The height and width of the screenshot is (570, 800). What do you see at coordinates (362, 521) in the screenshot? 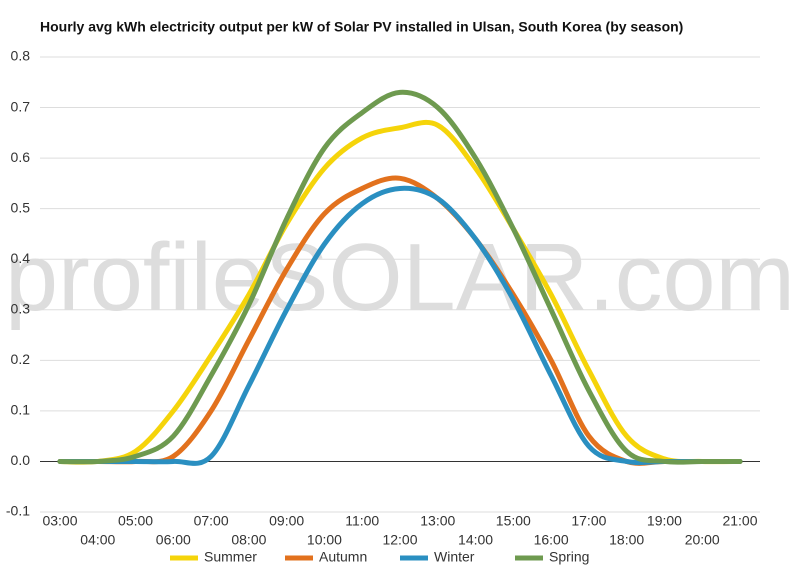
I see `x-tick-label: 11:00` at bounding box center [362, 521].